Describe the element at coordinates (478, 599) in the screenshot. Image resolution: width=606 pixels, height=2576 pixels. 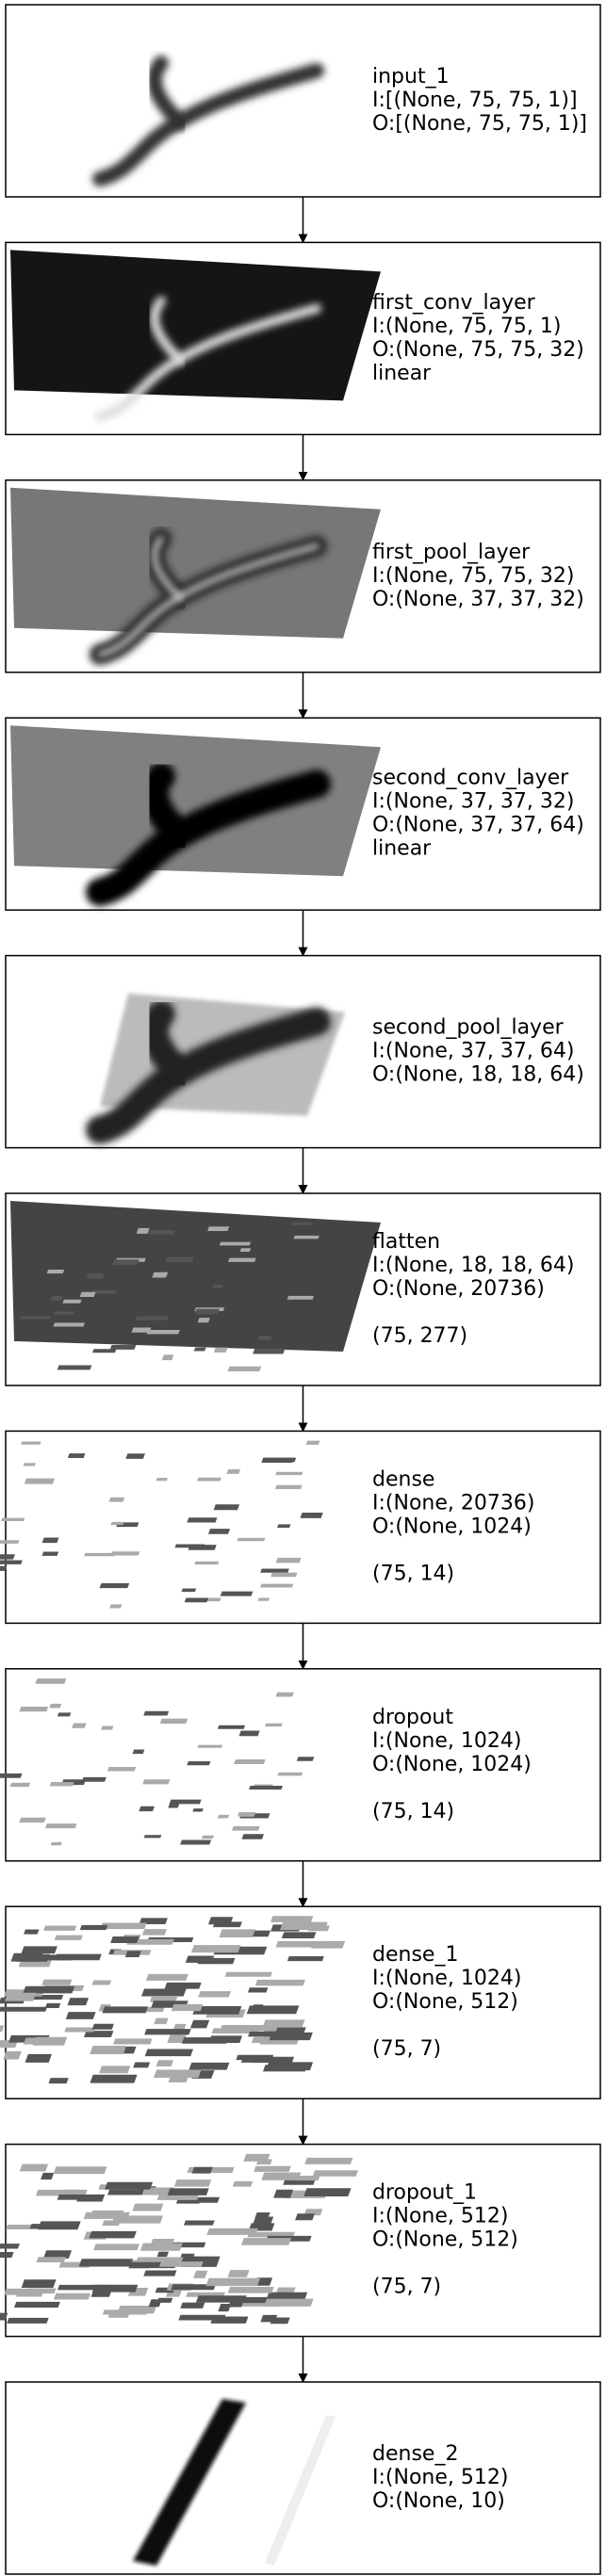
I see `layer-output: O:(None, 37, 37, 32)` at that location.